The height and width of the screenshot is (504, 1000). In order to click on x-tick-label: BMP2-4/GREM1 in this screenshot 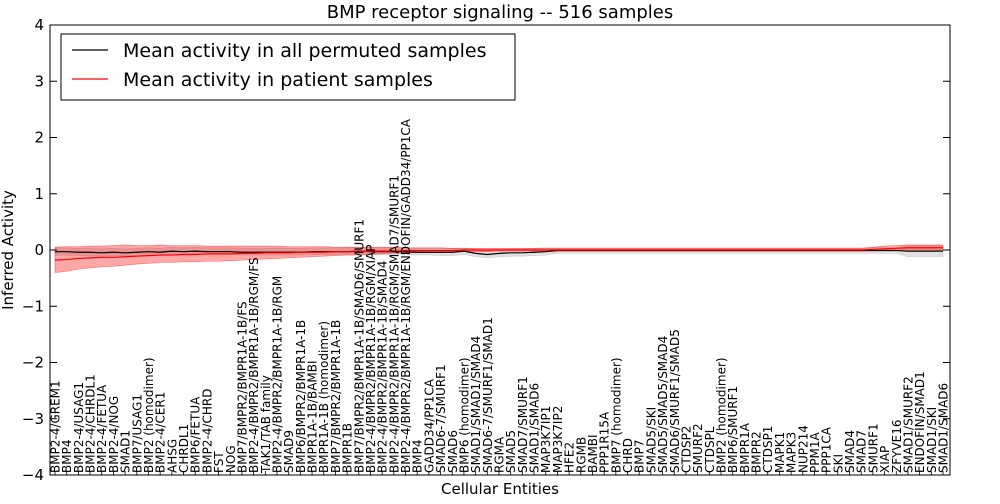, I will do `click(56, 426)`.